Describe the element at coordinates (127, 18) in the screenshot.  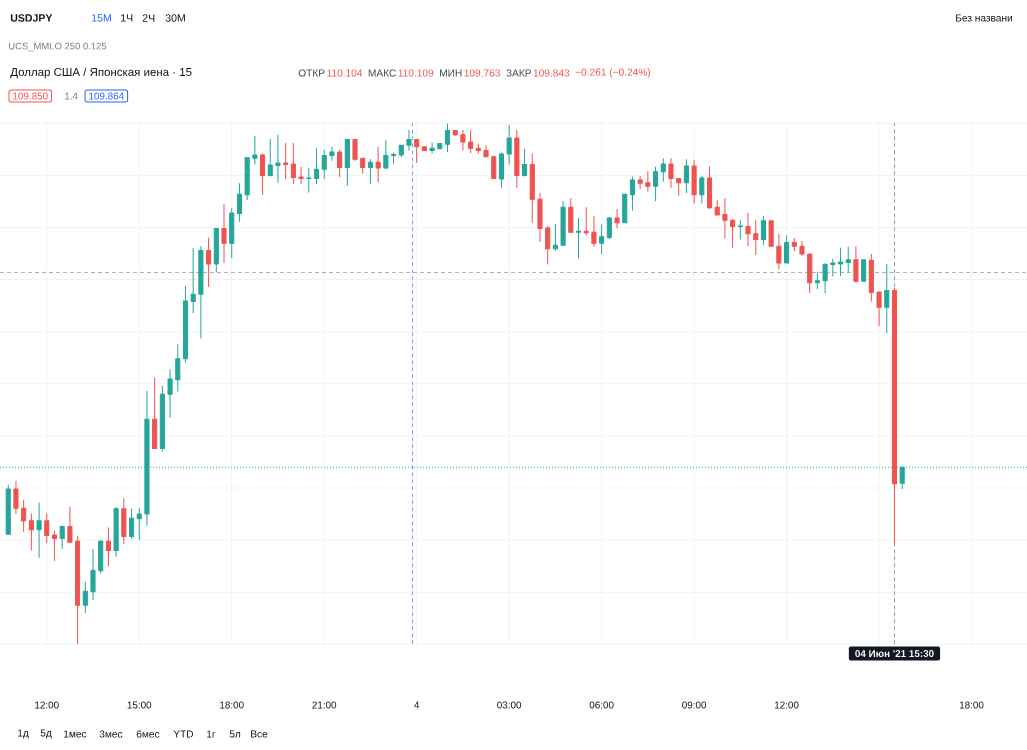
I see `text: 1Ч` at that location.